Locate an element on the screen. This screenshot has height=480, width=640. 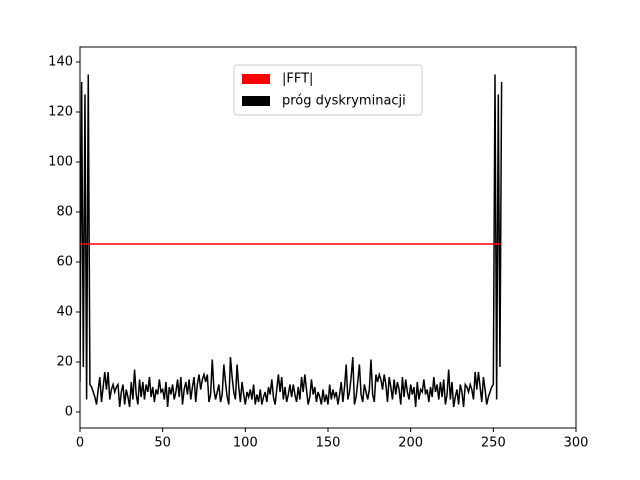
y-tick-label: 0 is located at coordinates (69, 412).